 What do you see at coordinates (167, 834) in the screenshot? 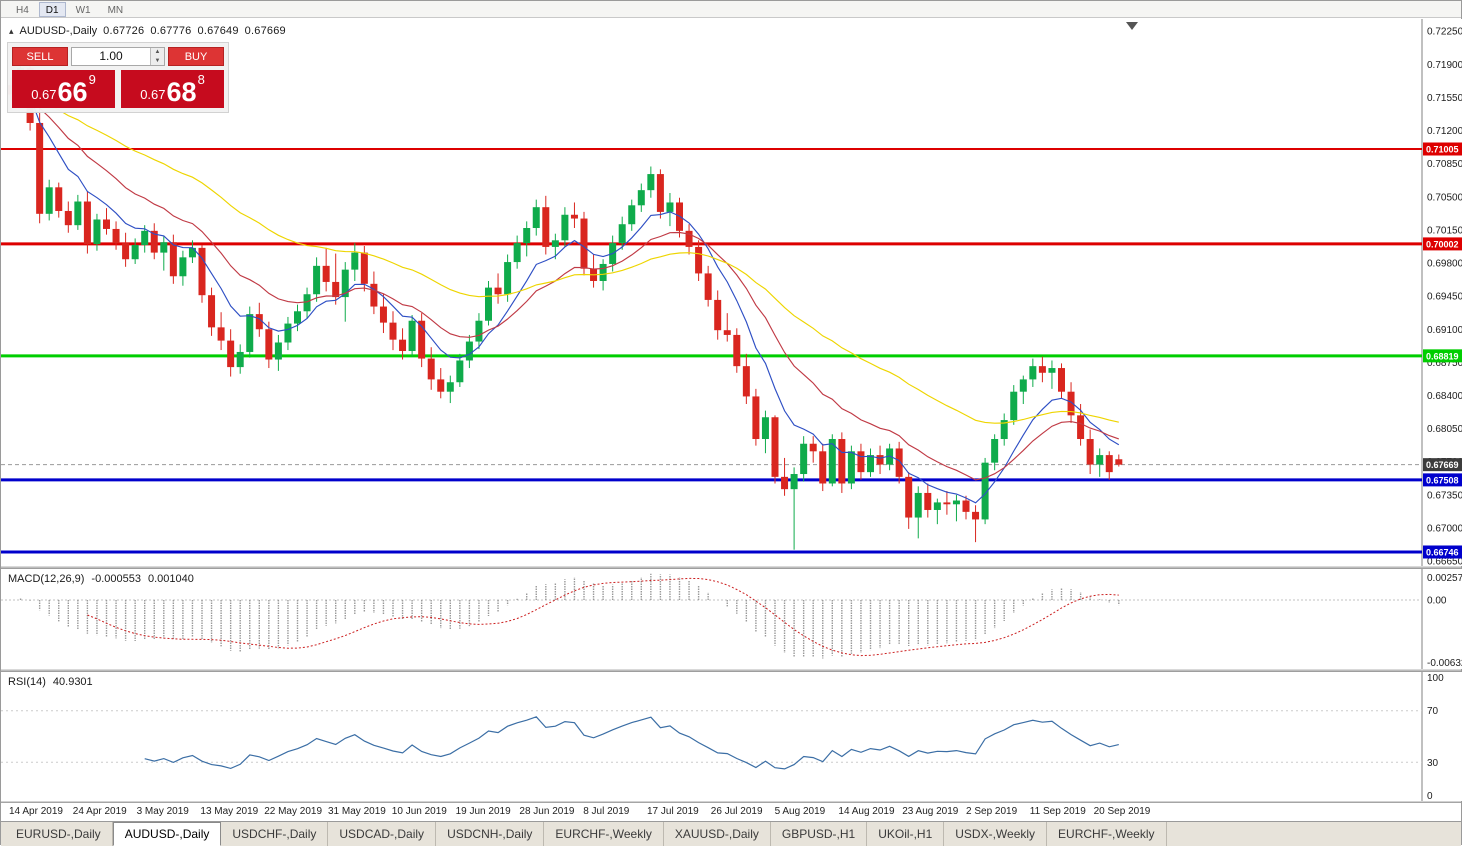
I see `chart-tab-audusd-daily: AUDUSD-,Daily` at bounding box center [167, 834].